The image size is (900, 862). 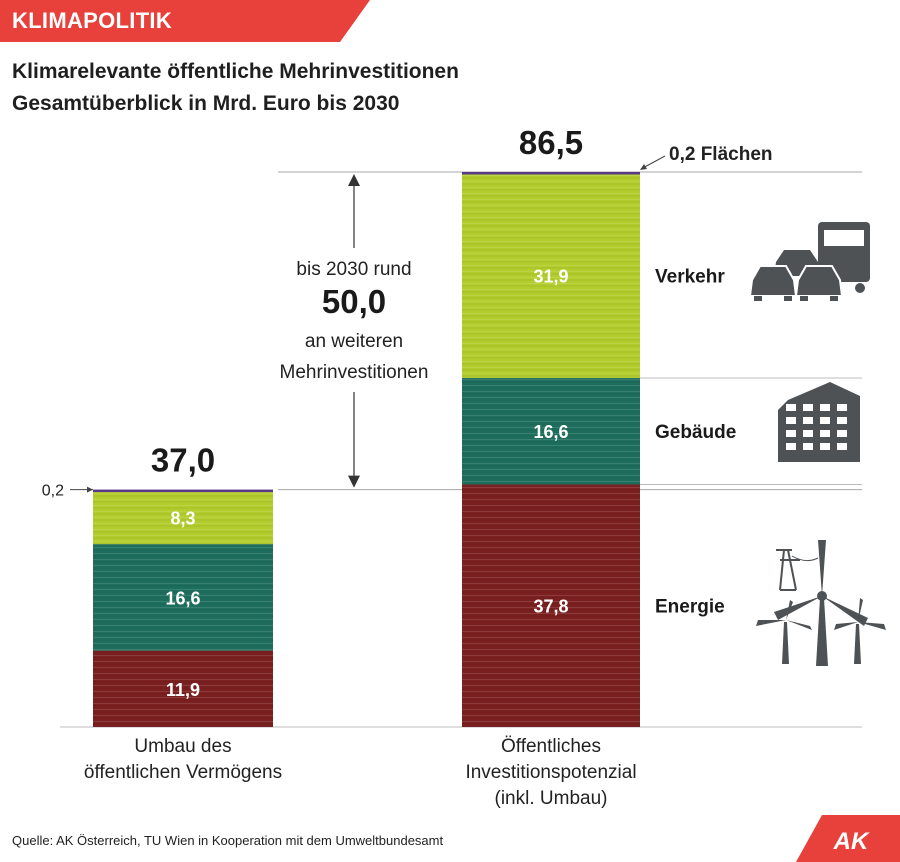 I want to click on legend-label-gebaeude: Gebäude, so click(x=695, y=432).